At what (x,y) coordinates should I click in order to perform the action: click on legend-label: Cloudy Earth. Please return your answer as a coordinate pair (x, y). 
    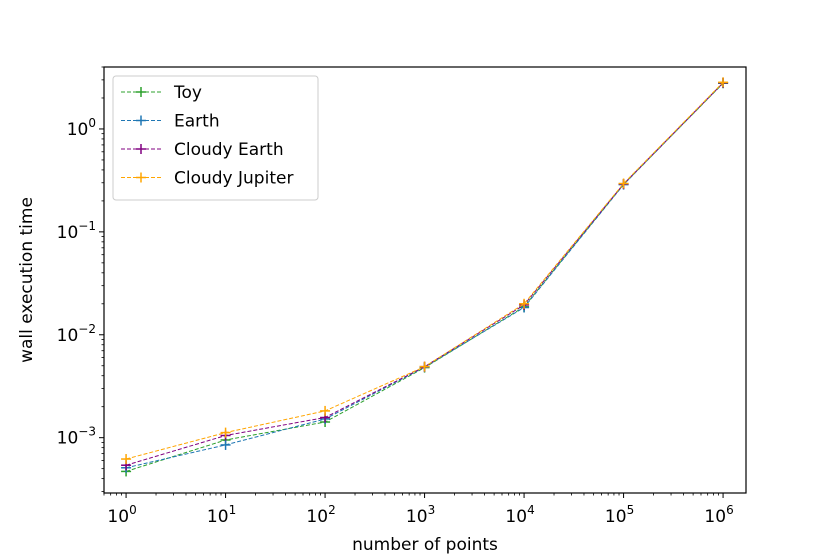
    Looking at the image, I should click on (229, 150).